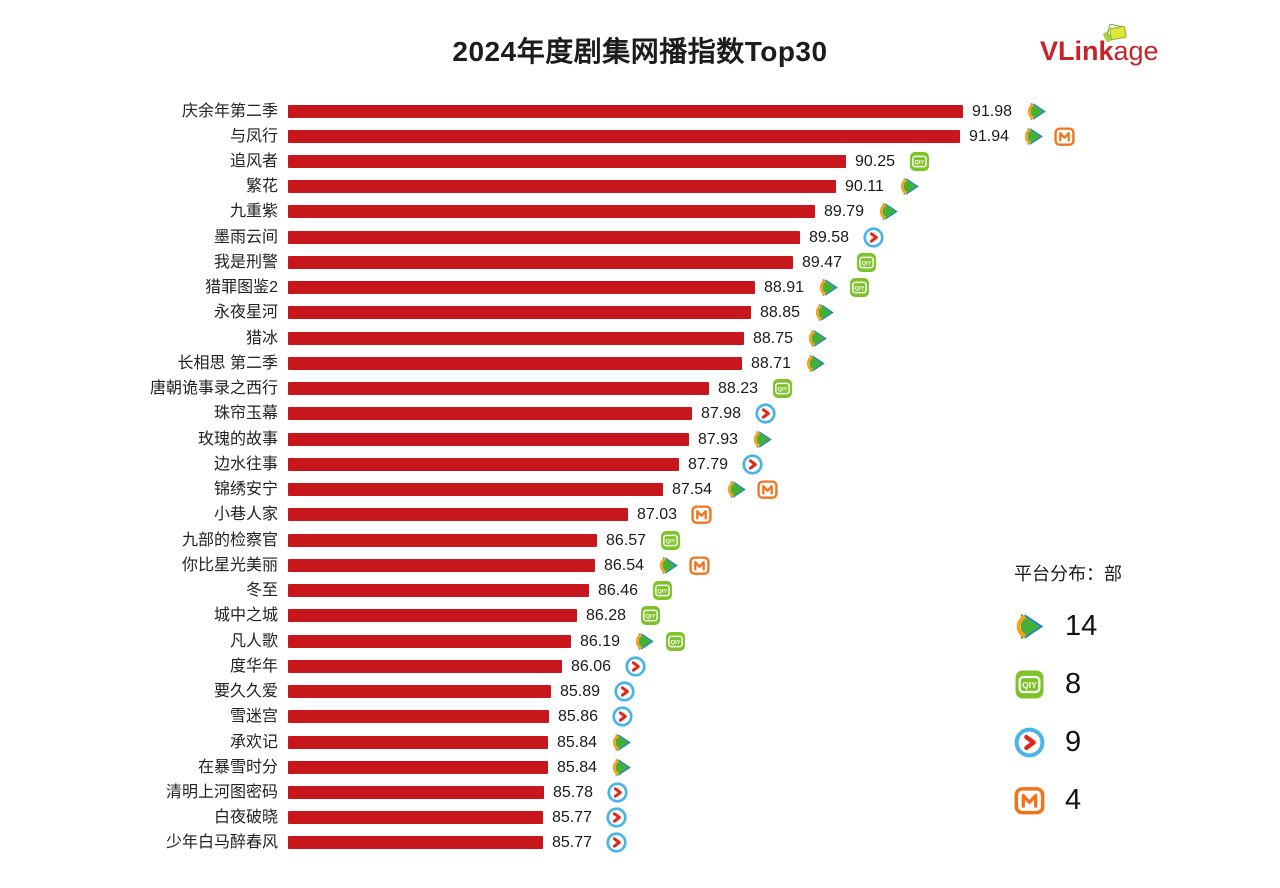  I want to click on drama-title-label: 长相思 第二季, so click(227, 363).